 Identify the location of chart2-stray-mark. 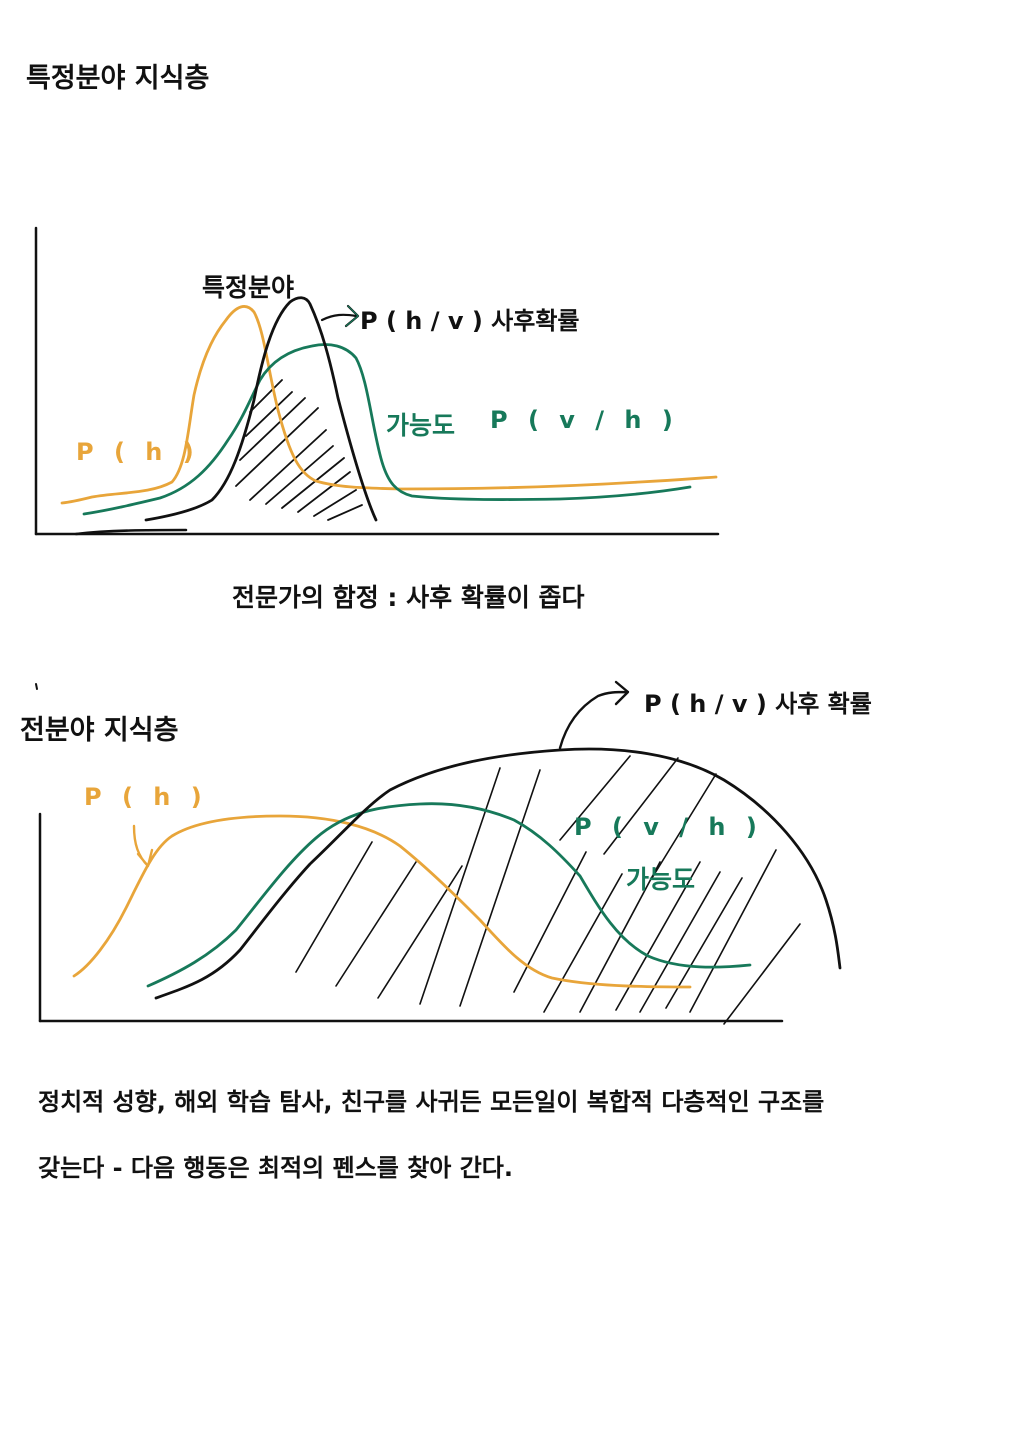
(36, 686).